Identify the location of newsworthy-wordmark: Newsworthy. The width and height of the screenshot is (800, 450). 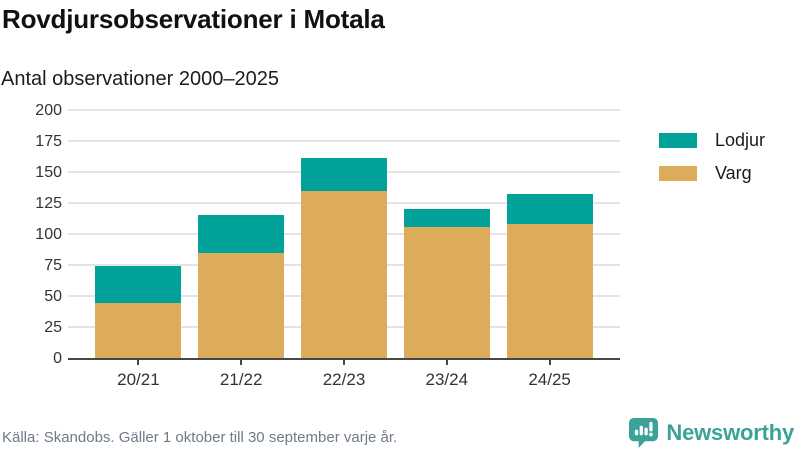
(730, 432).